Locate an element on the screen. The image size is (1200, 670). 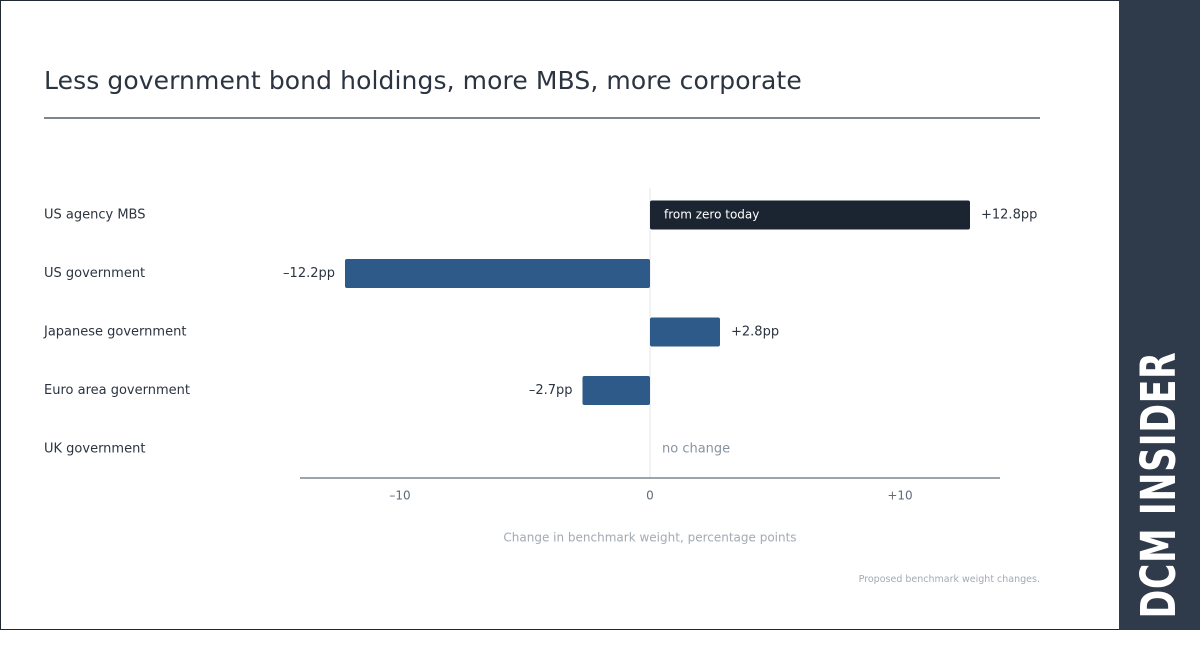
category-label: Euro area government is located at coordinates (117, 390).